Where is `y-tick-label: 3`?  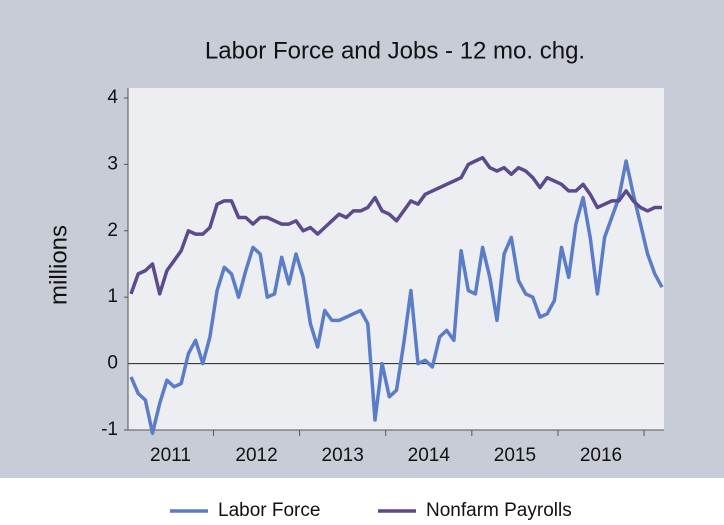 y-tick-label: 3 is located at coordinates (112, 163).